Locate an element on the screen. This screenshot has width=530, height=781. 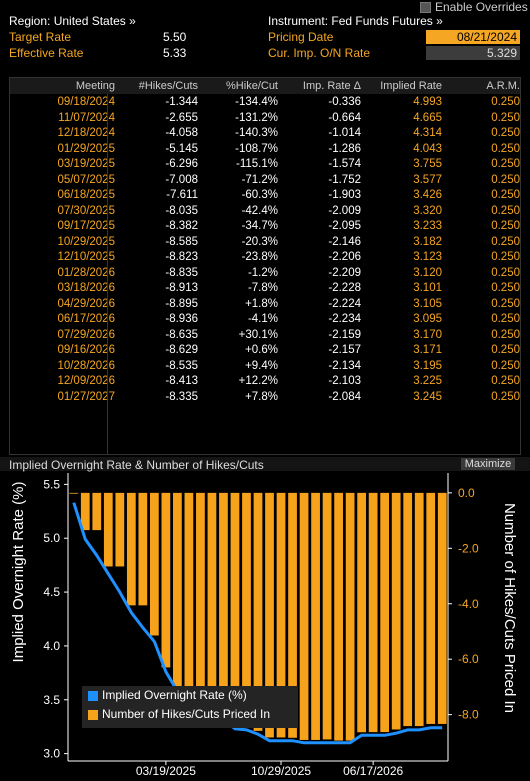
value-cell: -4.1% is located at coordinates (262, 319).